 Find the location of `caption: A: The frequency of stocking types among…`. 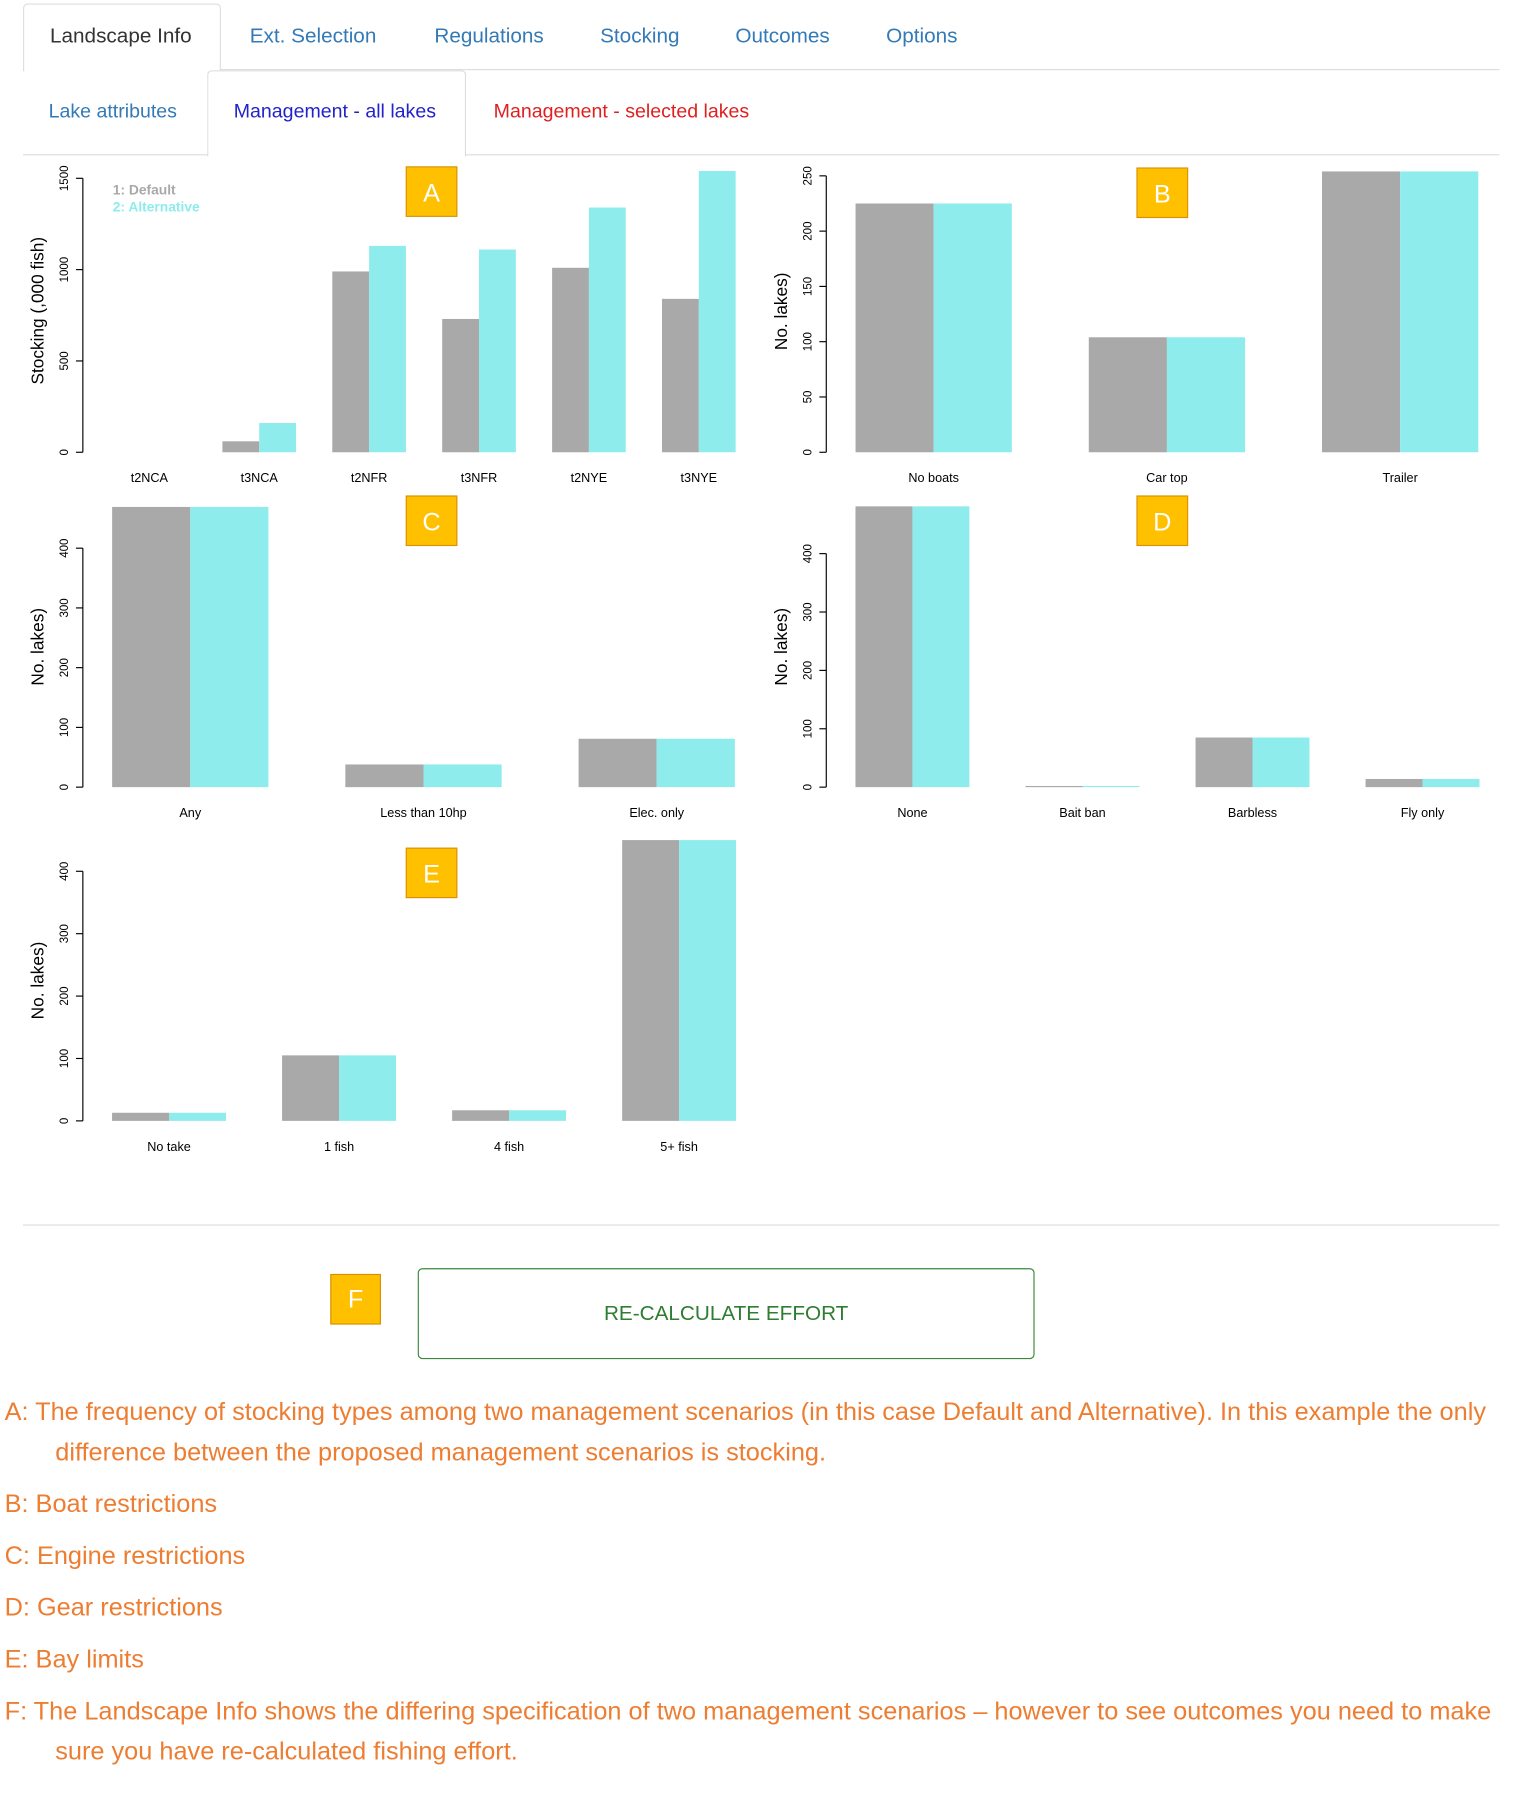

caption: A: The frequency of stocking types among… is located at coordinates (745, 1432).